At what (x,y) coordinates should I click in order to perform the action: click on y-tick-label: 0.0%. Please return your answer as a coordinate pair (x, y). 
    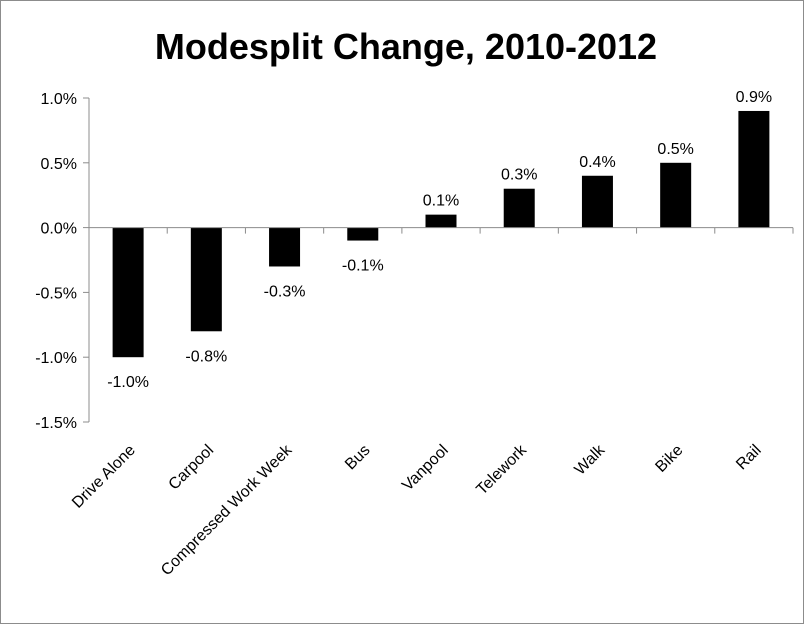
    Looking at the image, I should click on (59, 229).